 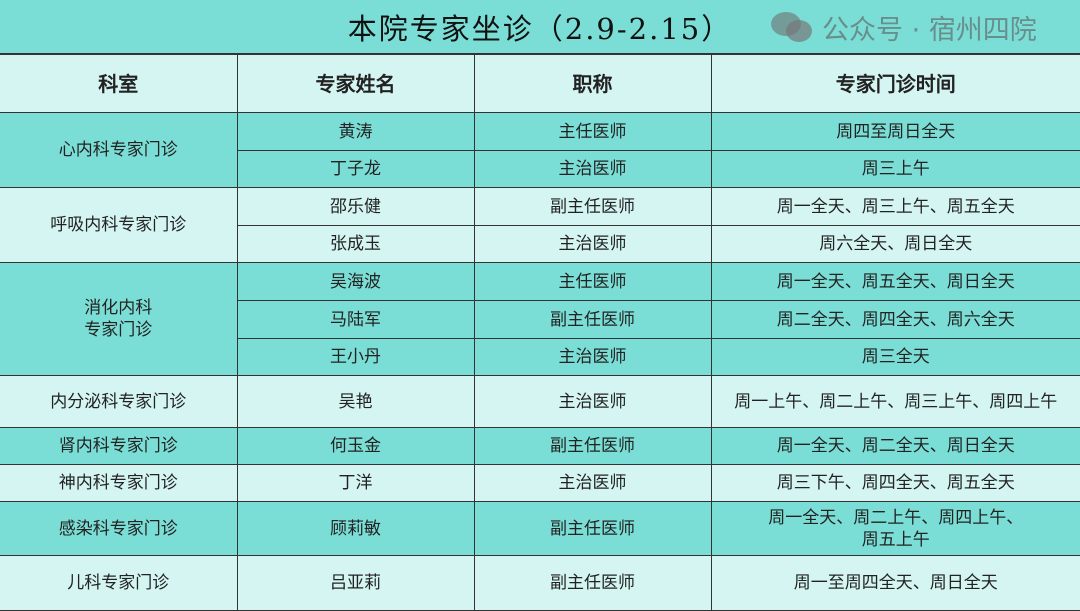 I want to click on table-row: 儿科专家门诊 吕亚莉 副主任医师 周一至周四全天、周日全天, so click(x=540, y=583).